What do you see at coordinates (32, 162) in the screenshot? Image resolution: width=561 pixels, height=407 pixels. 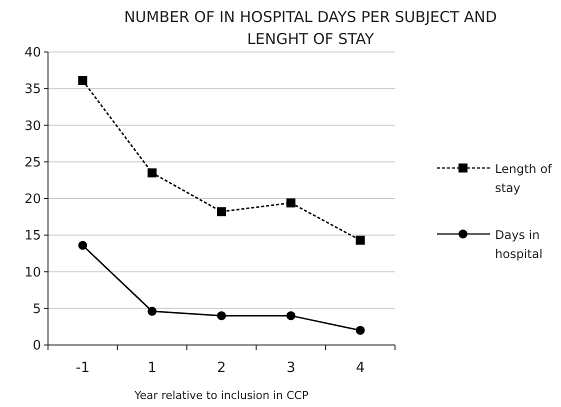 I see `y-tick-label: 25` at bounding box center [32, 162].